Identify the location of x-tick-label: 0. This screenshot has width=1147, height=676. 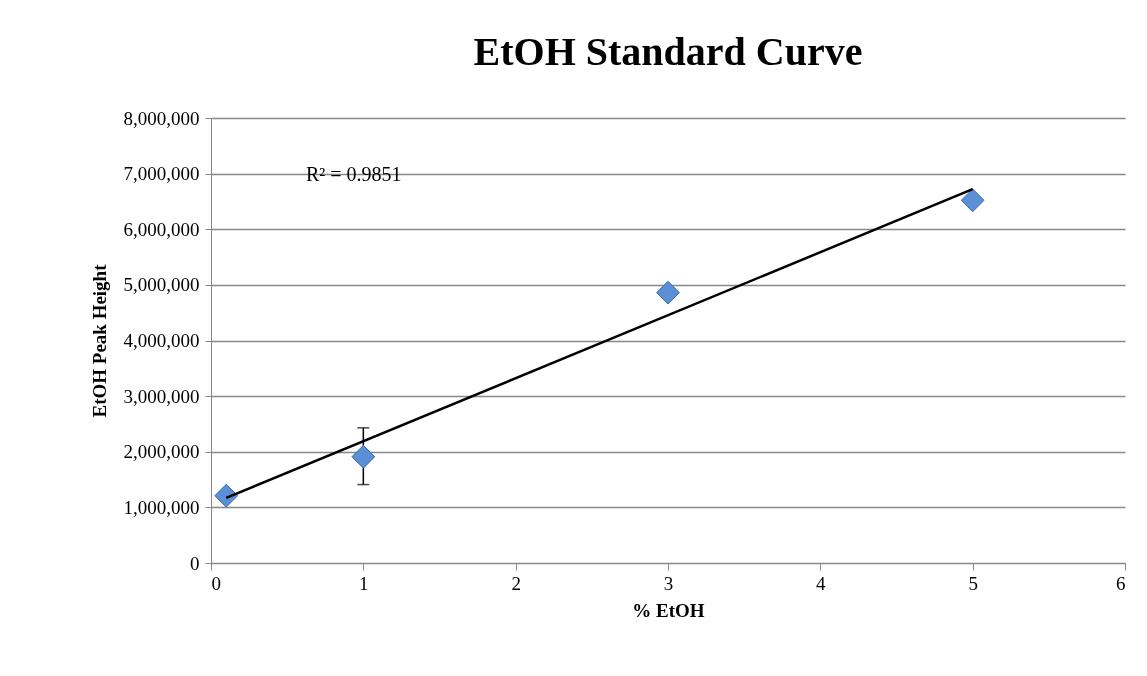
(216, 583).